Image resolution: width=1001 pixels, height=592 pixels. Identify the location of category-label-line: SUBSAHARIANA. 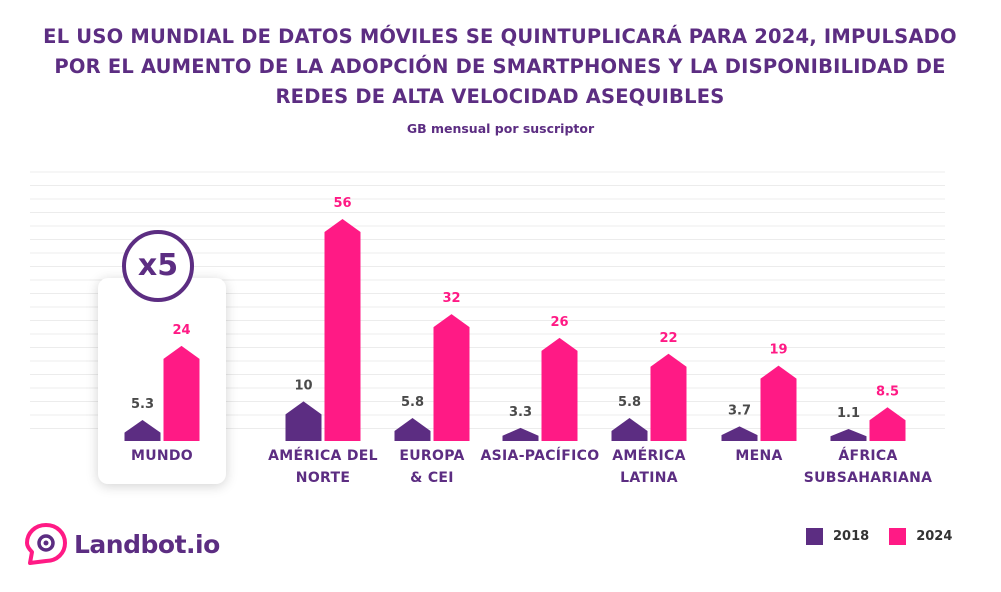
(868, 478).